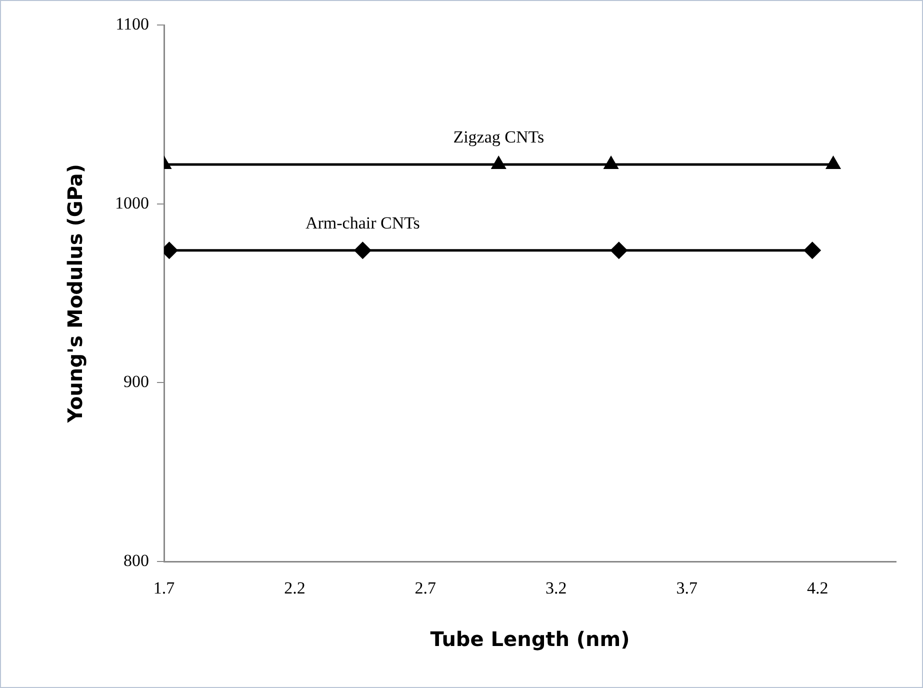 Image resolution: width=923 pixels, height=688 pixels. What do you see at coordinates (425, 588) in the screenshot?
I see `x-tick-label: 2.7` at bounding box center [425, 588].